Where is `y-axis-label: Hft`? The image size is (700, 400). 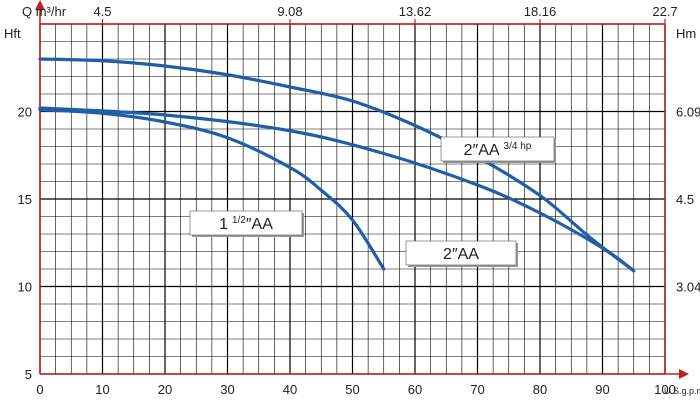 y-axis-label: Hft is located at coordinates (12, 33).